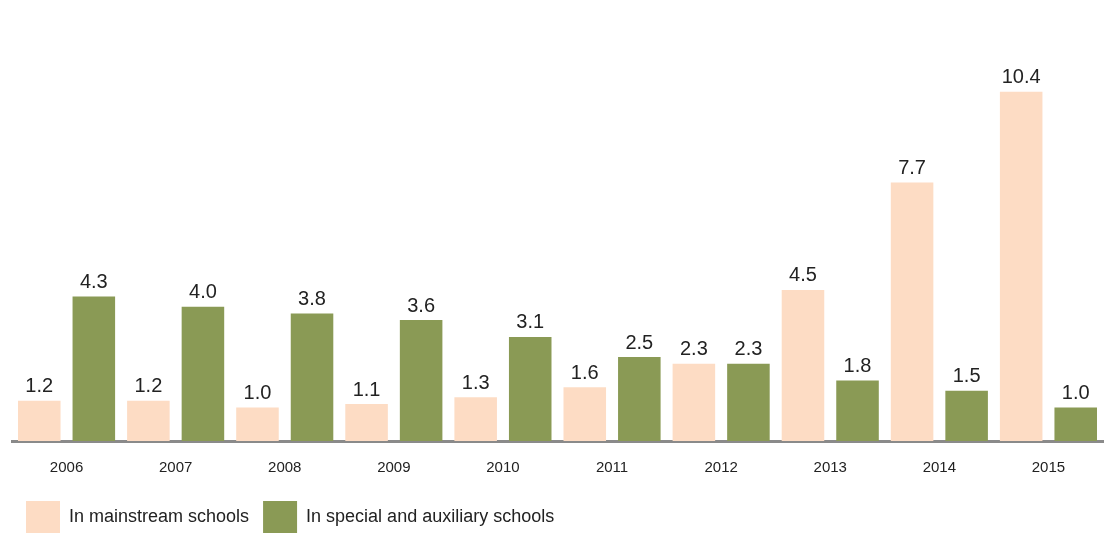 The width and height of the screenshot is (1115, 551). Describe the element at coordinates (803, 274) in the screenshot. I see `data-label: 4.5` at that location.